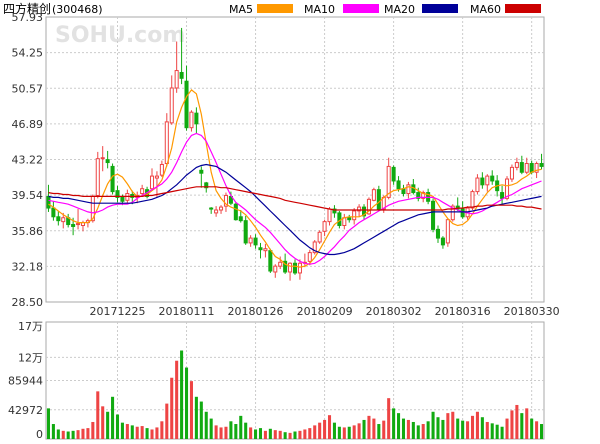  Describe the element at coordinates (25, 380) in the screenshot. I see `volume-y-axis: 17万 12万 85944 42972 0` at that location.